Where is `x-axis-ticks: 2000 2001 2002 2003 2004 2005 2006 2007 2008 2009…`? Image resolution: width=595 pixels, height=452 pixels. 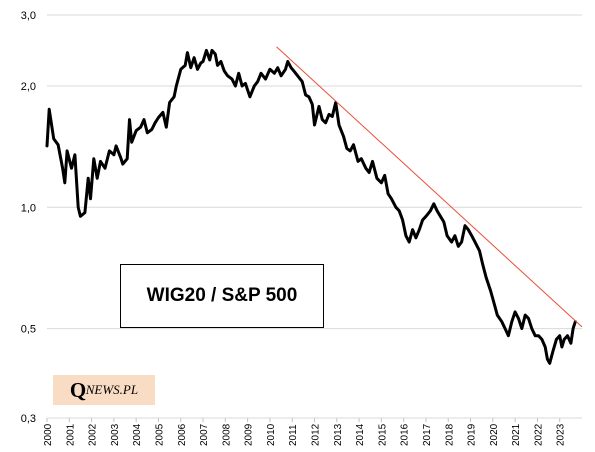 x-axis-ticks: 2000 2001 2002 2003 2004 2005 2006 2007 2008 2009… is located at coordinates (305, 432).